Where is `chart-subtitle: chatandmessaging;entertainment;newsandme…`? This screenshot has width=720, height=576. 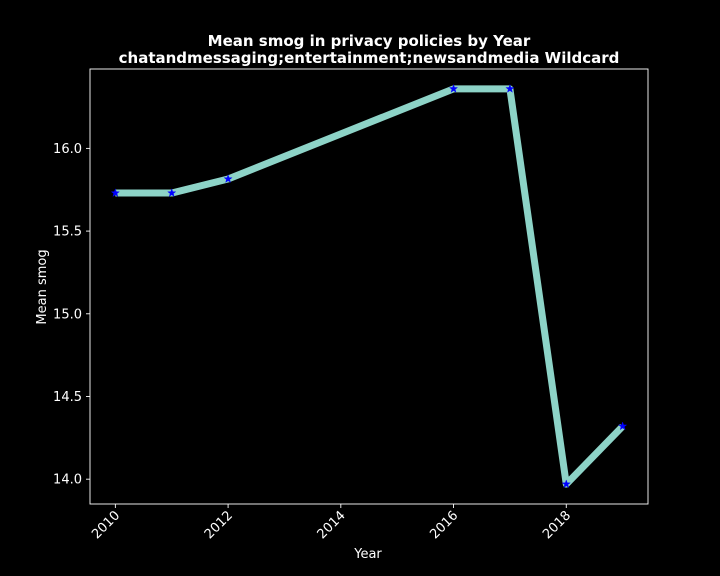 chart-subtitle: chatandmessaging;entertainment;newsandme… is located at coordinates (369, 58).